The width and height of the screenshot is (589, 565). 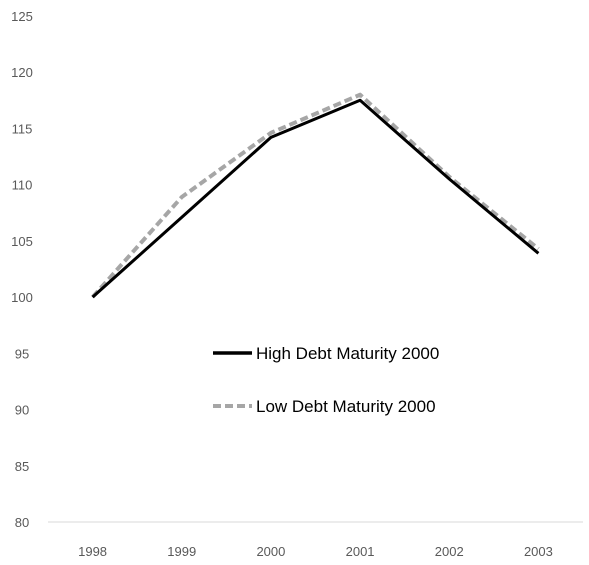 What do you see at coordinates (92, 551) in the screenshot?
I see `x-tick-label: 1998` at bounding box center [92, 551].